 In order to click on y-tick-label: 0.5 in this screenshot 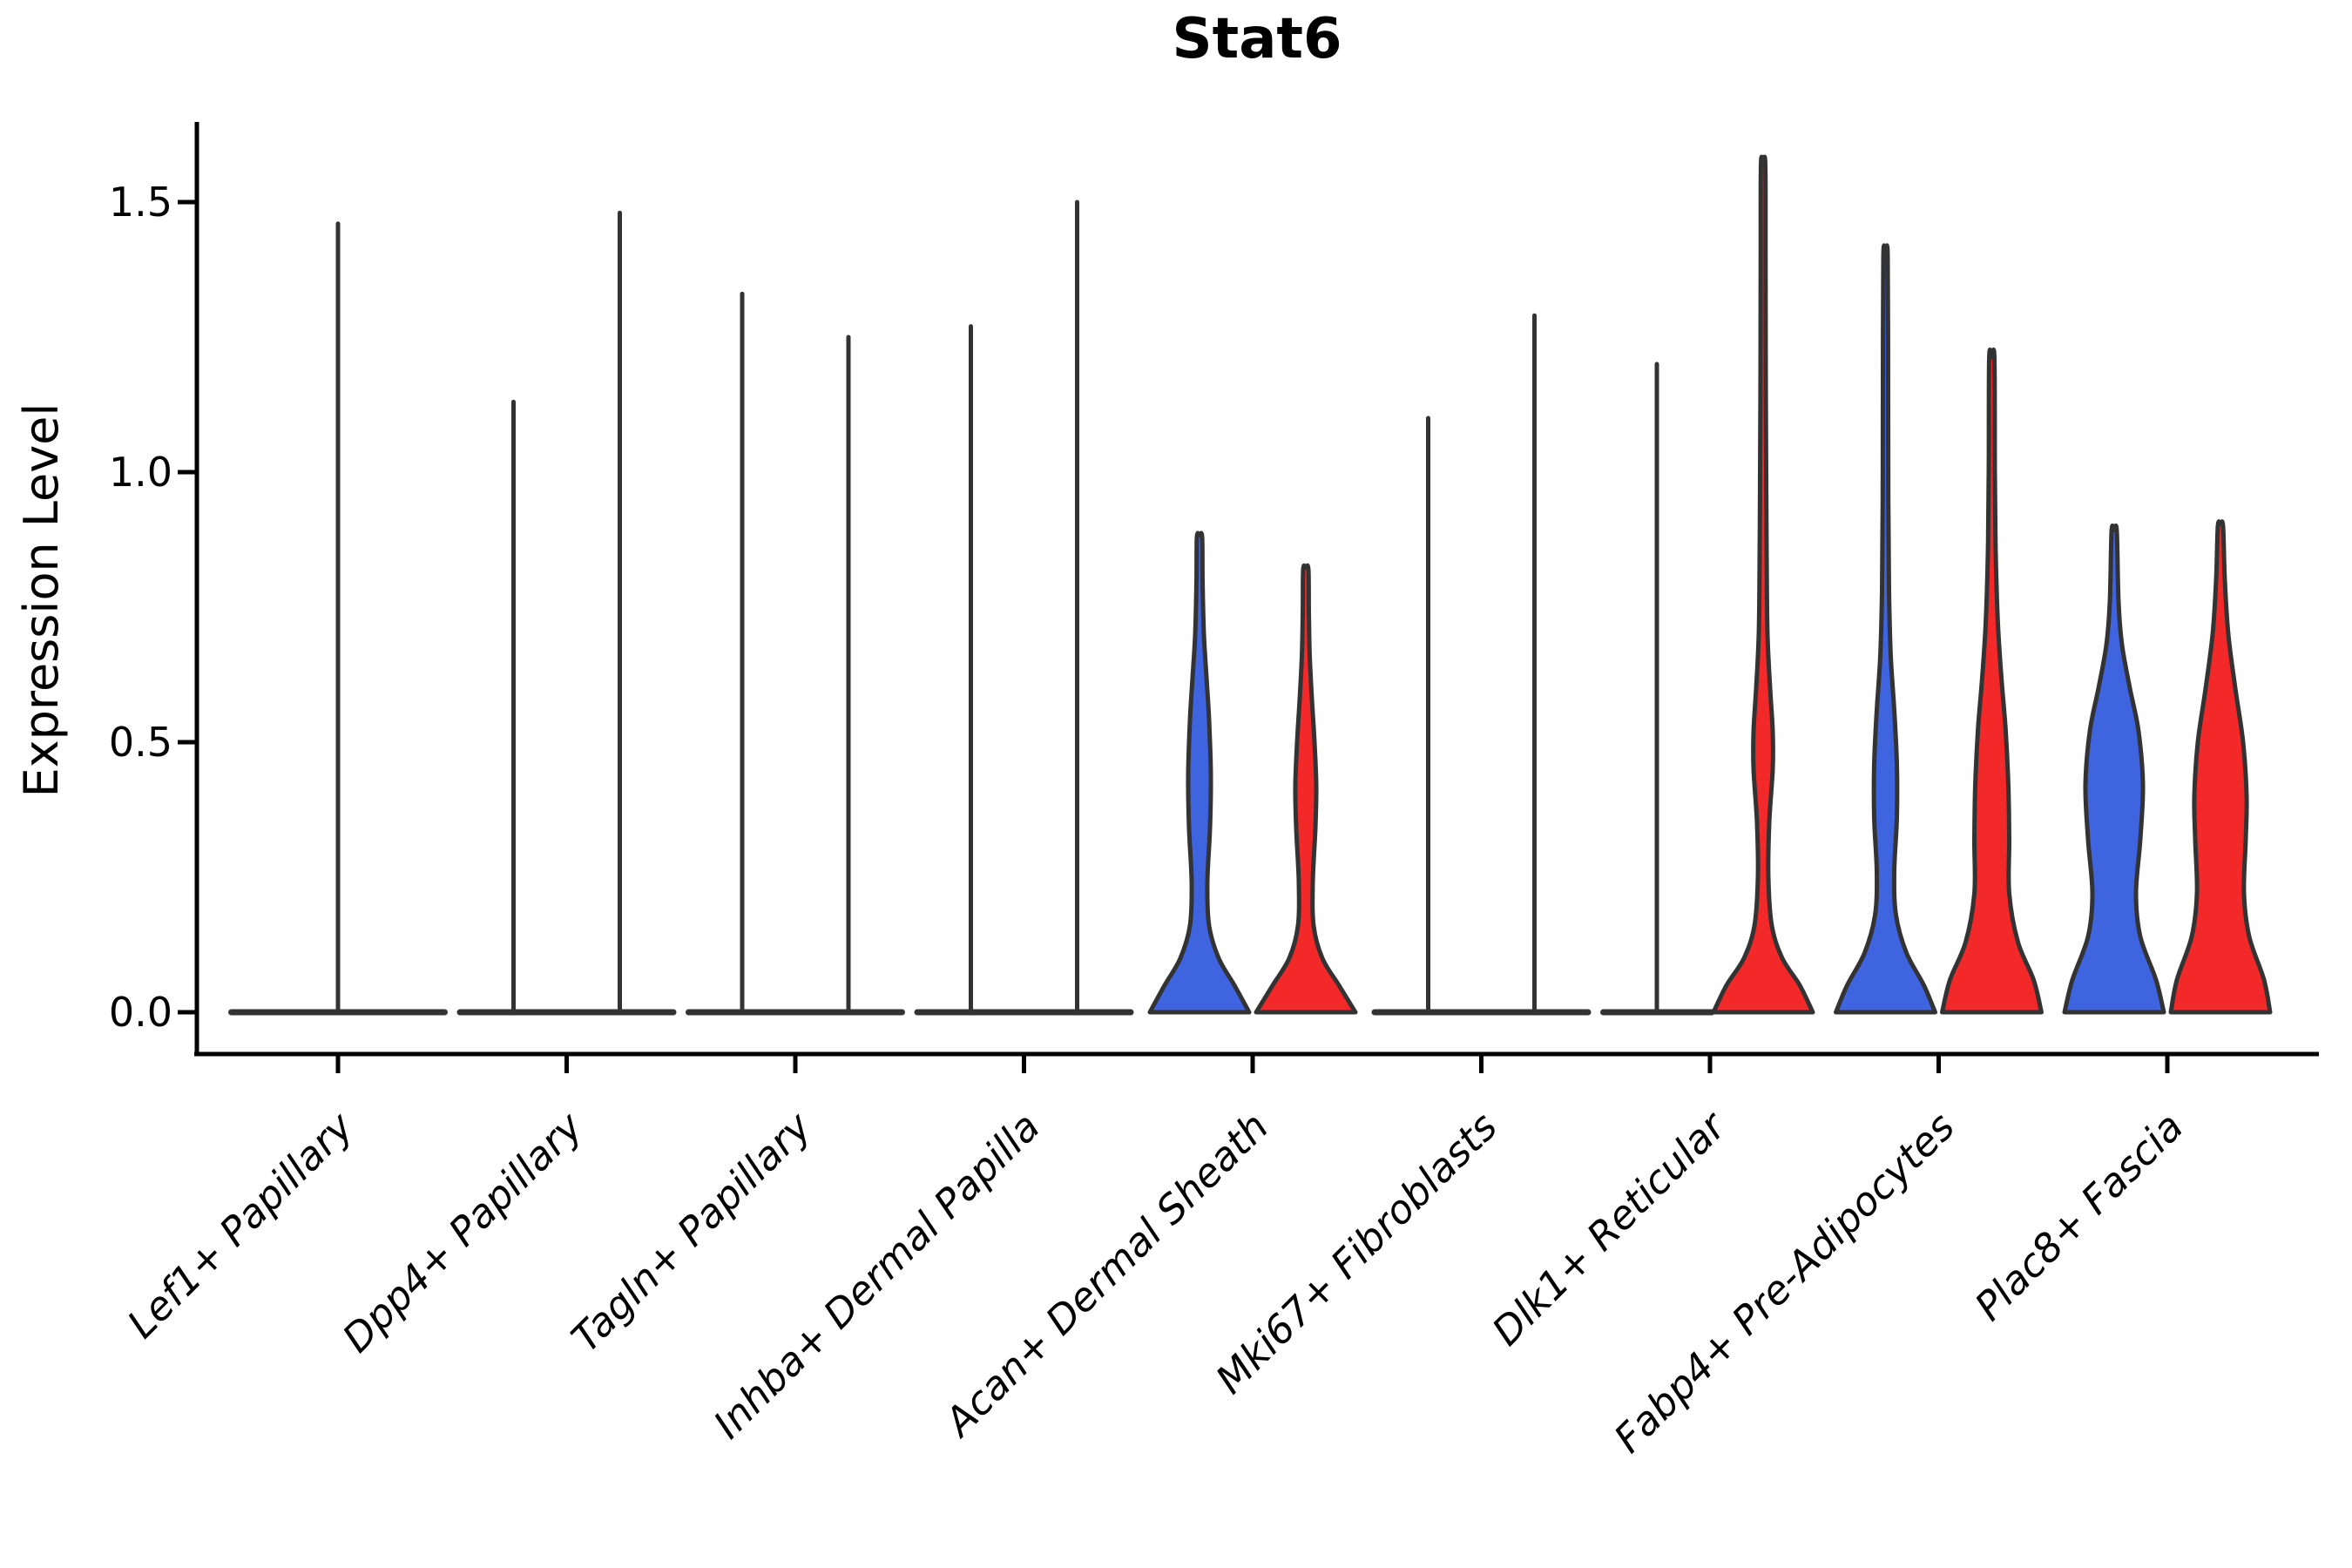, I will do `click(140, 742)`.